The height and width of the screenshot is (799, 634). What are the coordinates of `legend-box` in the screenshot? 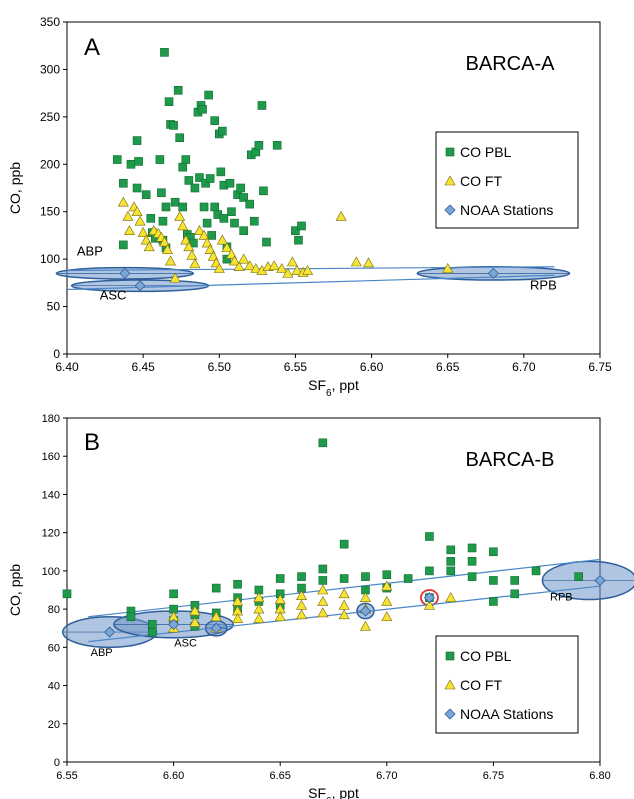 It's located at (507, 180).